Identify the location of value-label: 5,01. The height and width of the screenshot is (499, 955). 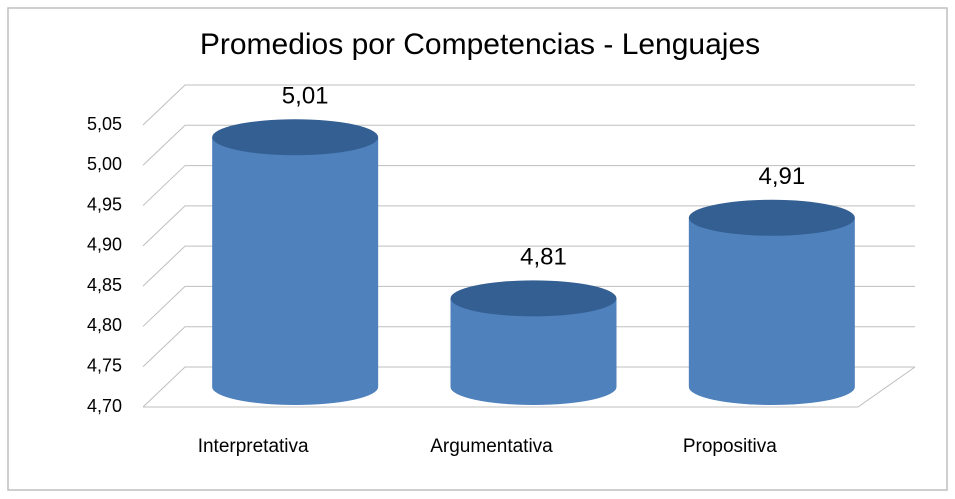
(305, 96).